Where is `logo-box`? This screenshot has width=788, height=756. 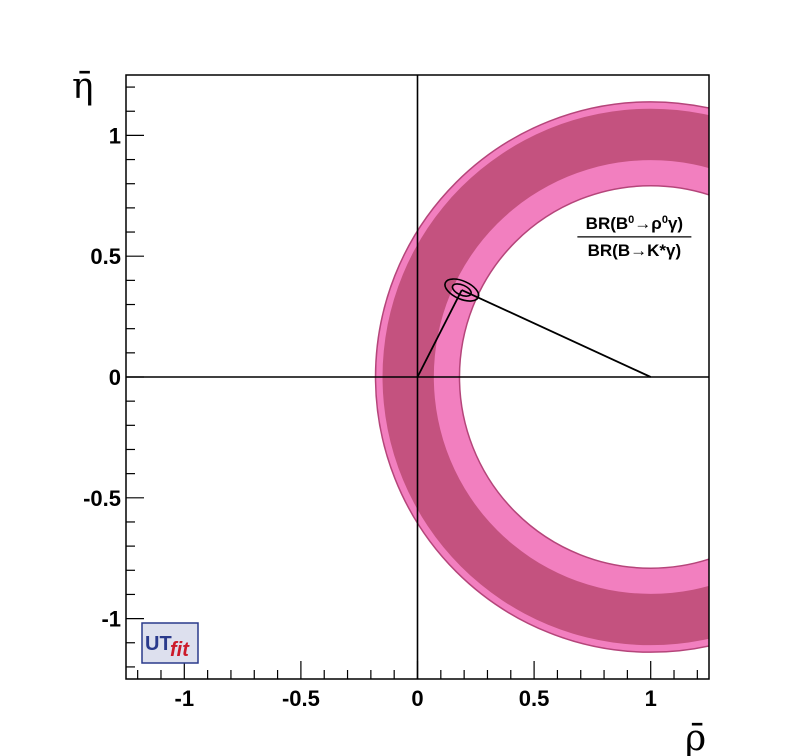
logo-box is located at coordinates (170, 643).